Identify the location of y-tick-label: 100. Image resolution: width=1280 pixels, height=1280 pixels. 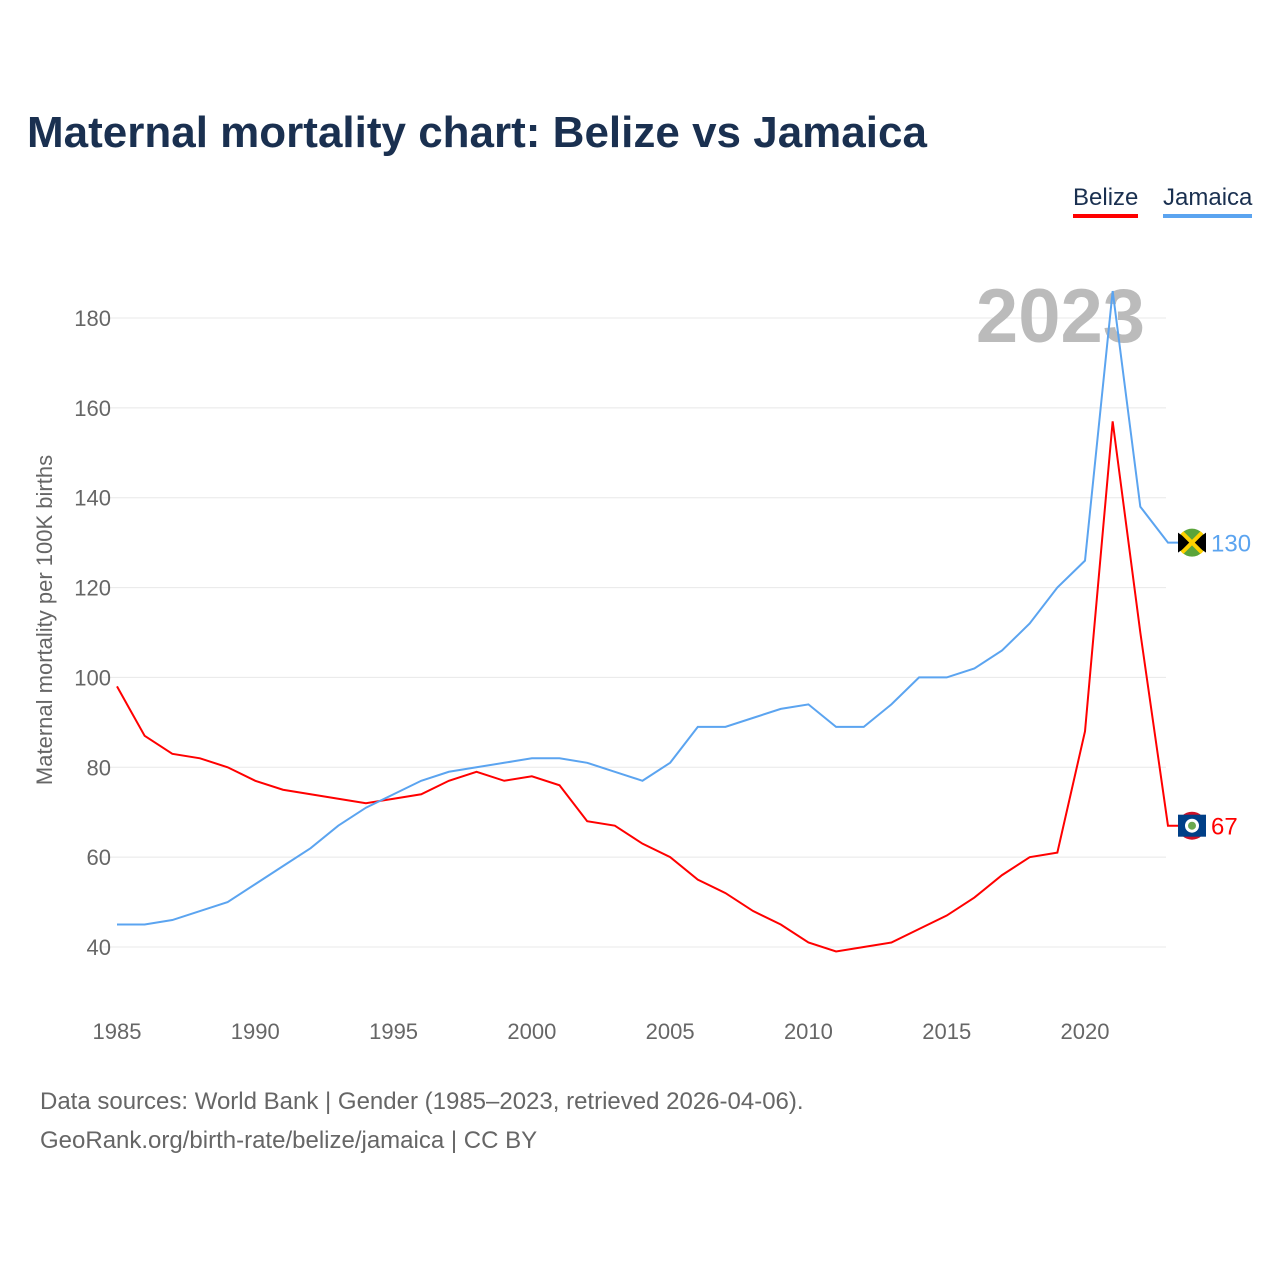
(92, 677).